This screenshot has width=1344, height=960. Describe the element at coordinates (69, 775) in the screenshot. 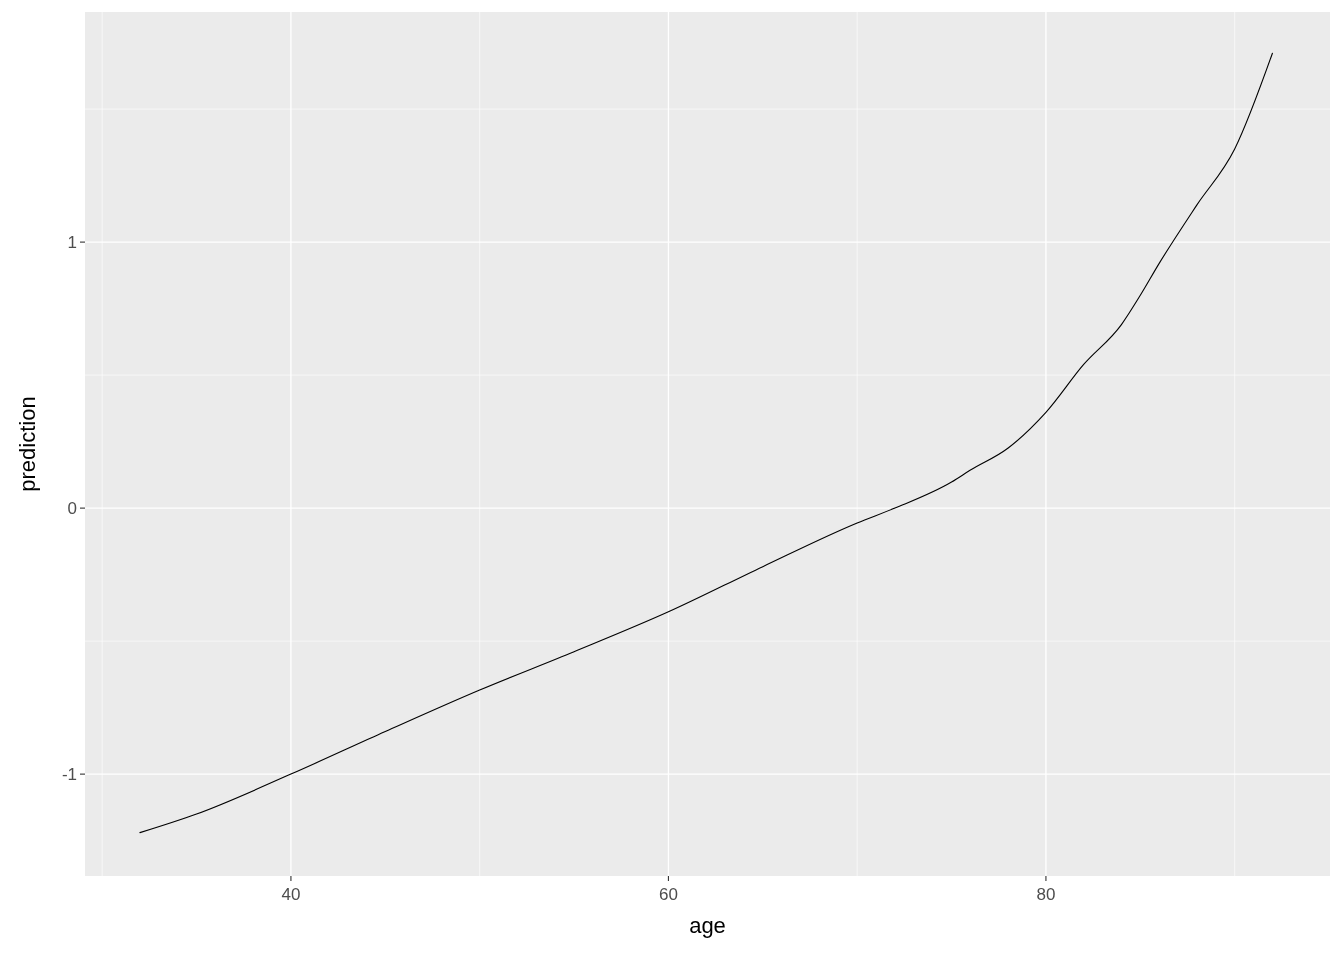

I see `y-tick-label: -1` at that location.